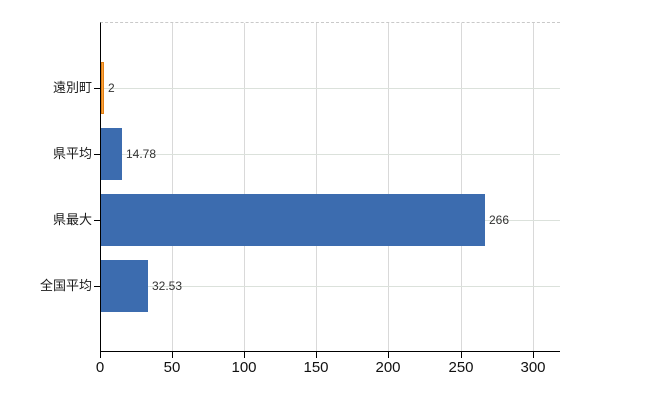  What do you see at coordinates (244, 367) in the screenshot?
I see `x-tick-label: 100` at bounding box center [244, 367].